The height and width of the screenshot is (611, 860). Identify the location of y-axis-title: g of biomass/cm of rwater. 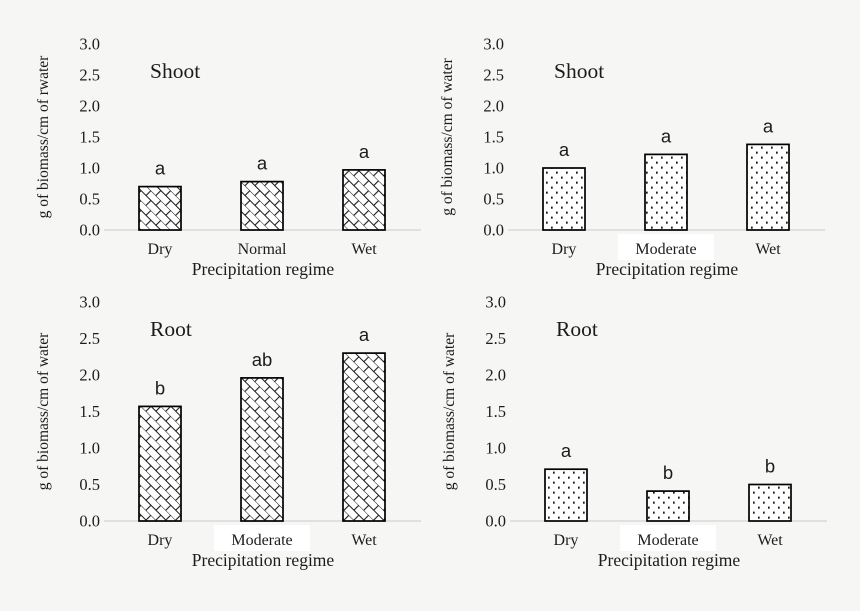
(43, 137).